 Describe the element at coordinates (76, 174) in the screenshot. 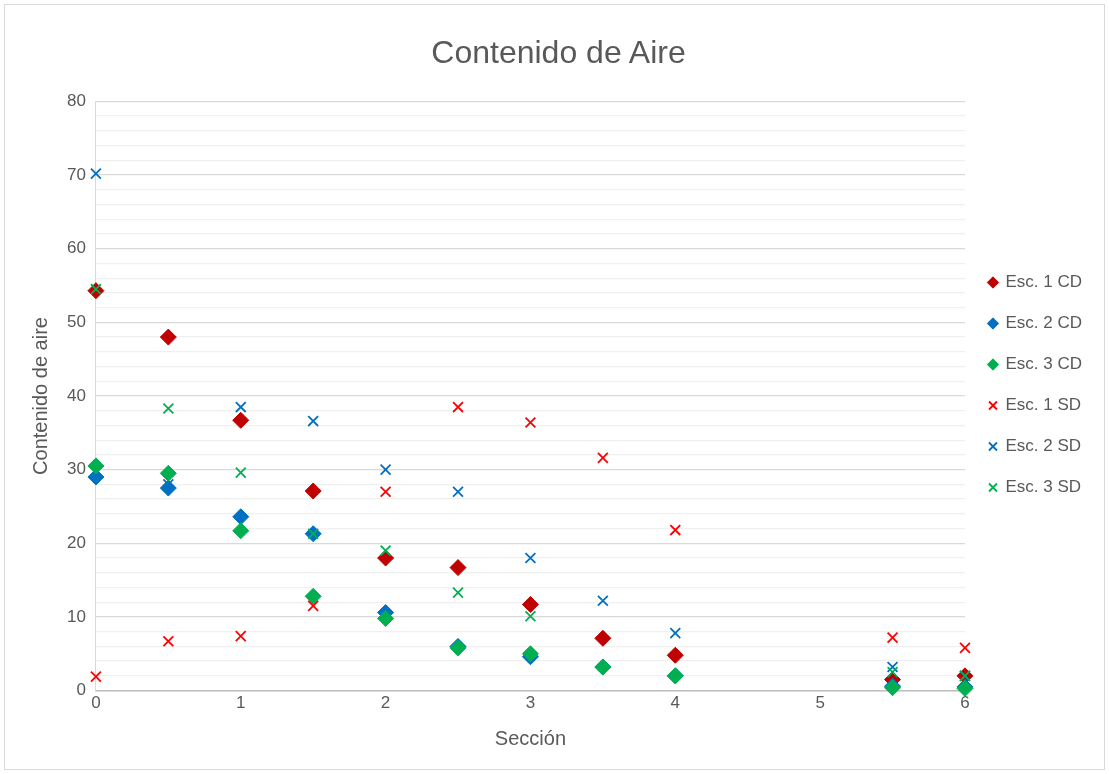

I see `y-tick-label: 70` at that location.